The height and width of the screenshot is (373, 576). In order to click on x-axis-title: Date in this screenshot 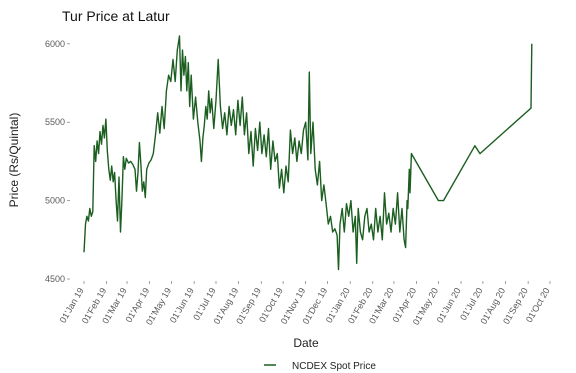, I will do `click(306, 343)`.